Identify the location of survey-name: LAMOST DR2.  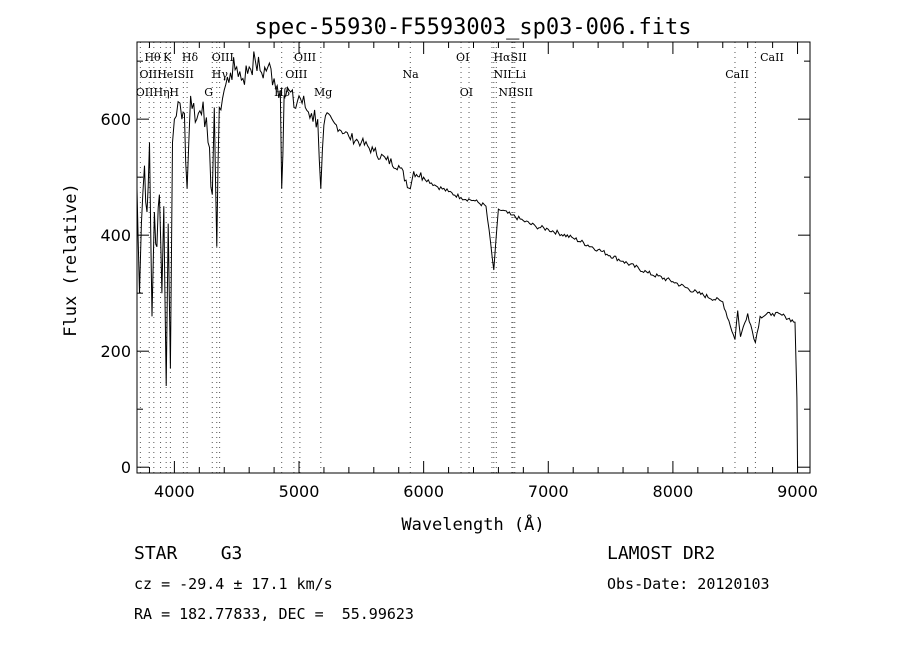
(661, 553).